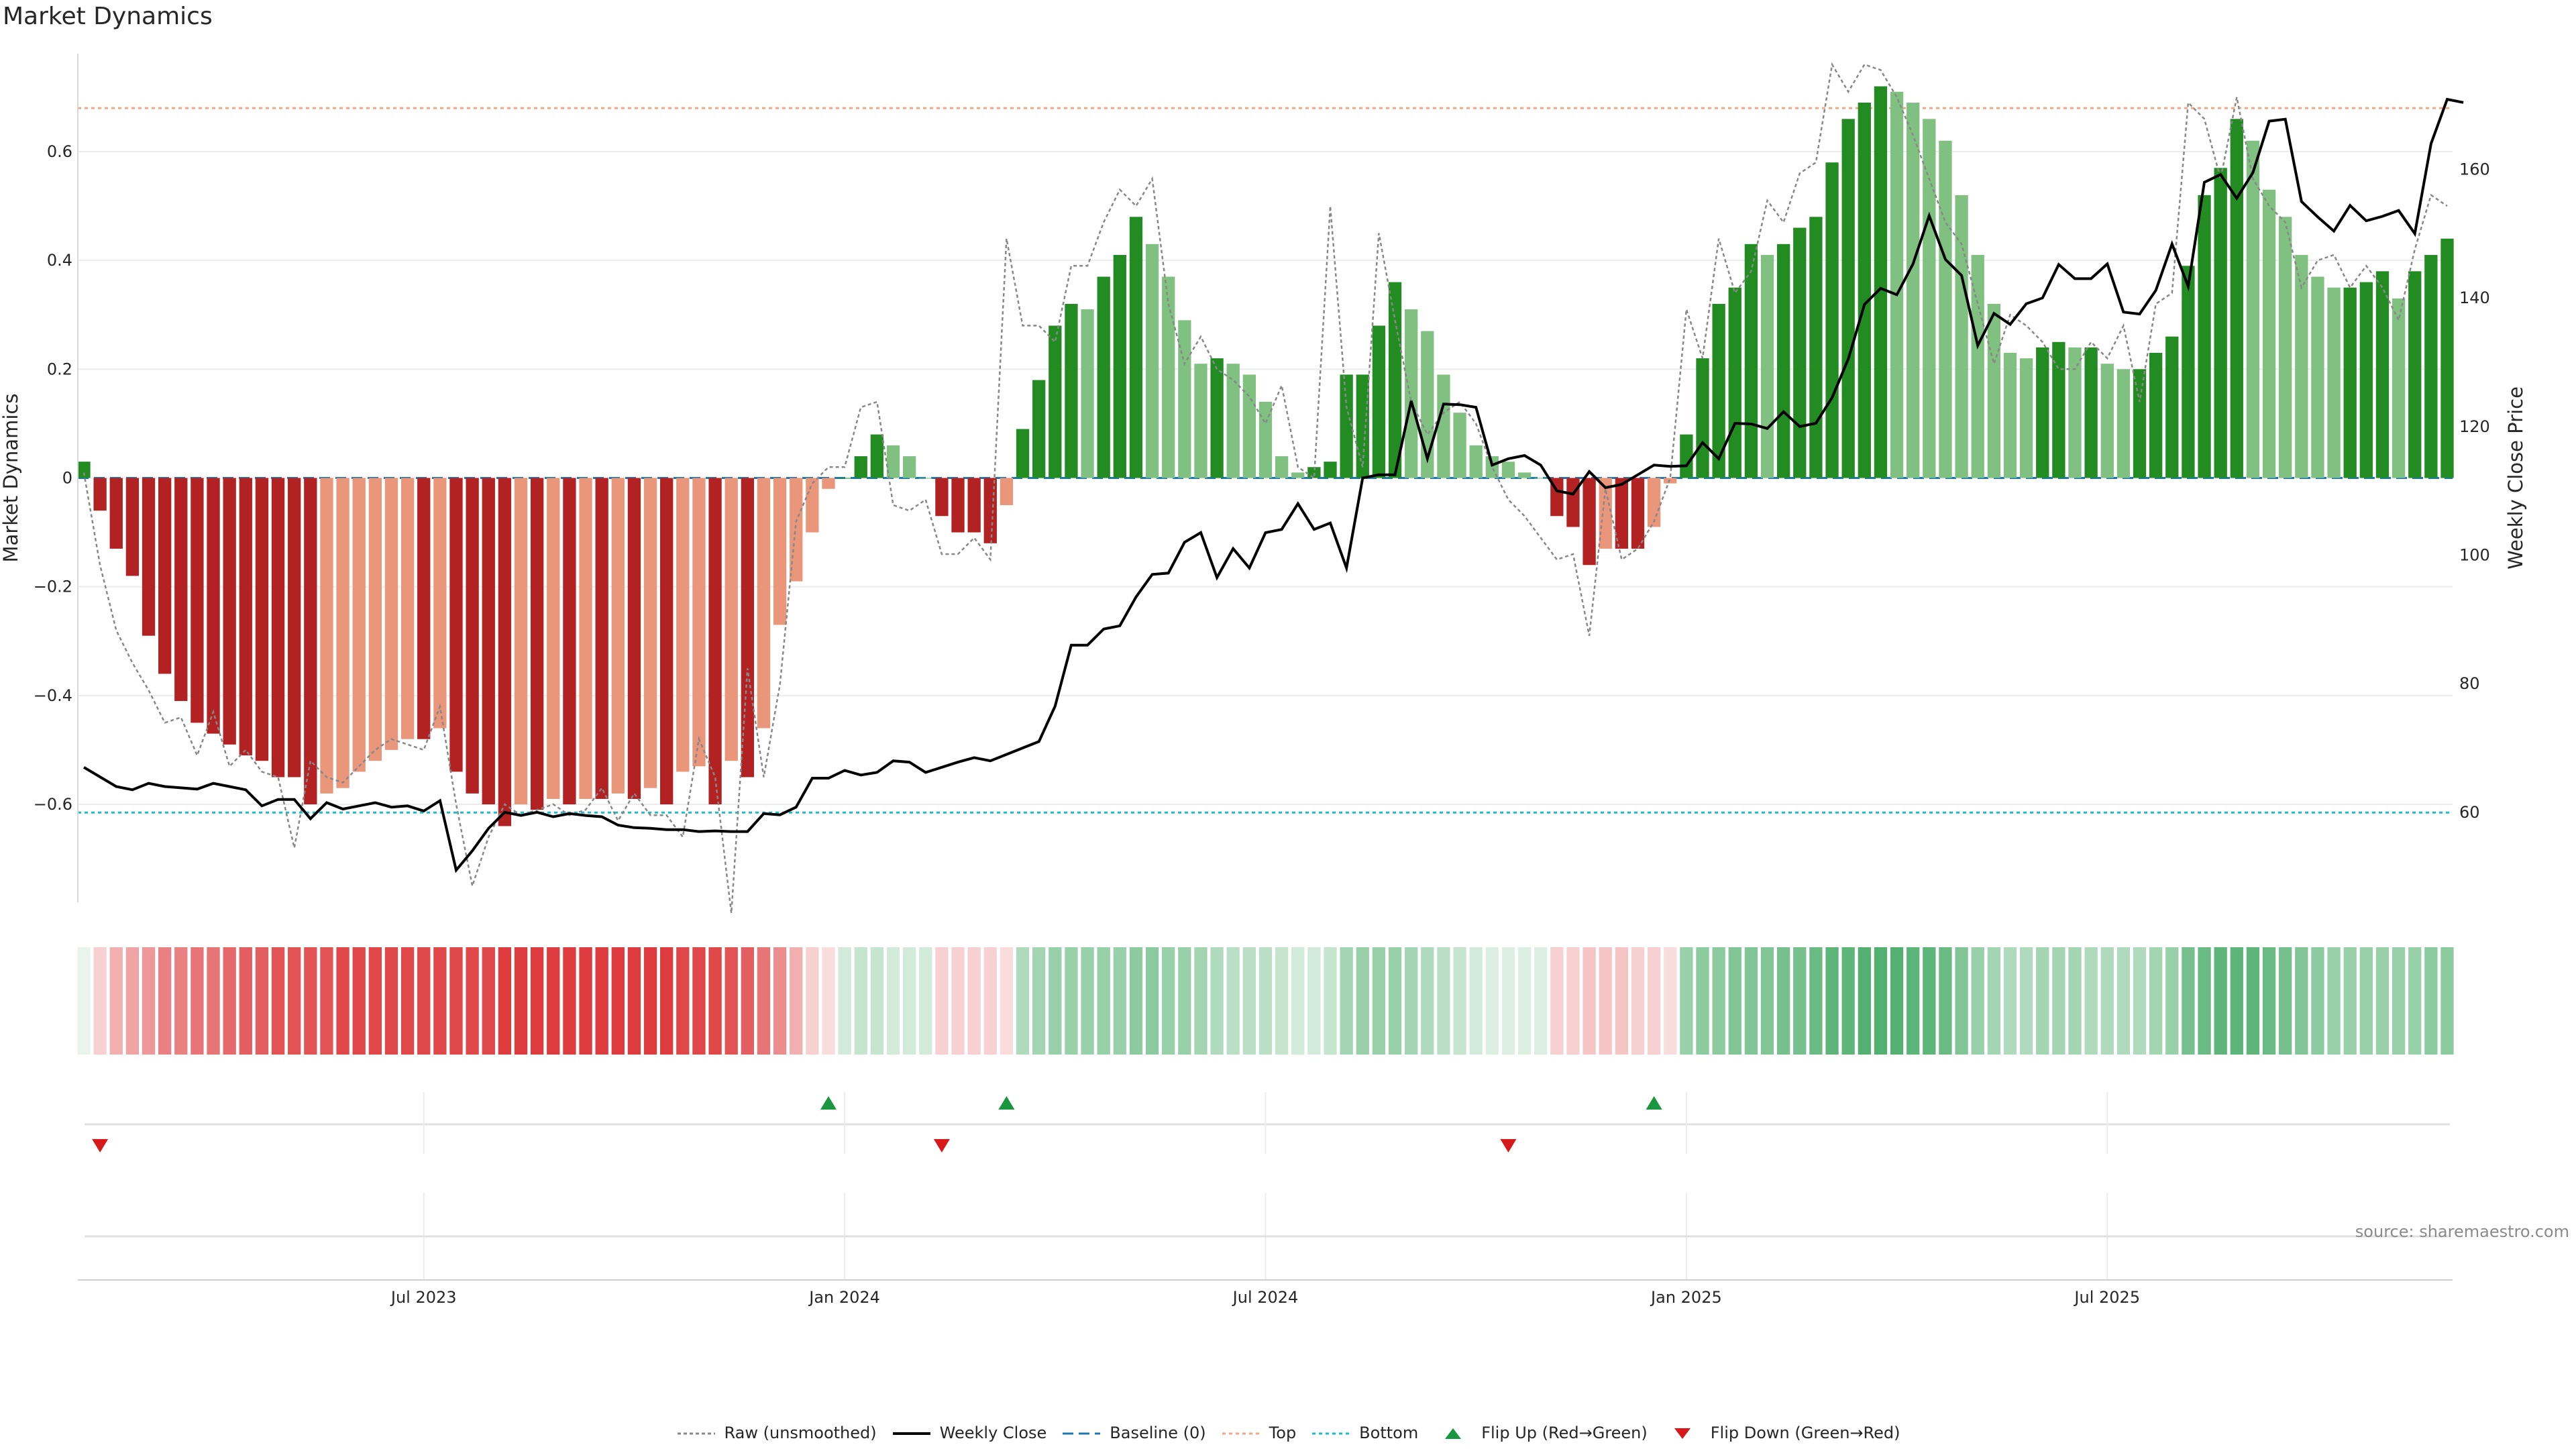 The width and height of the screenshot is (2576, 1449). What do you see at coordinates (1006, 1103) in the screenshot?
I see `flip-up-marker` at bounding box center [1006, 1103].